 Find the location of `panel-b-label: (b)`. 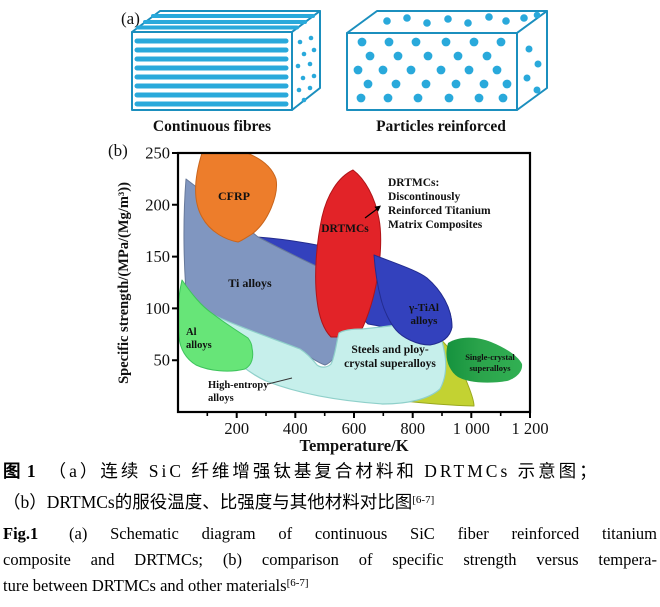

panel-b-label: (b) is located at coordinates (118, 150).